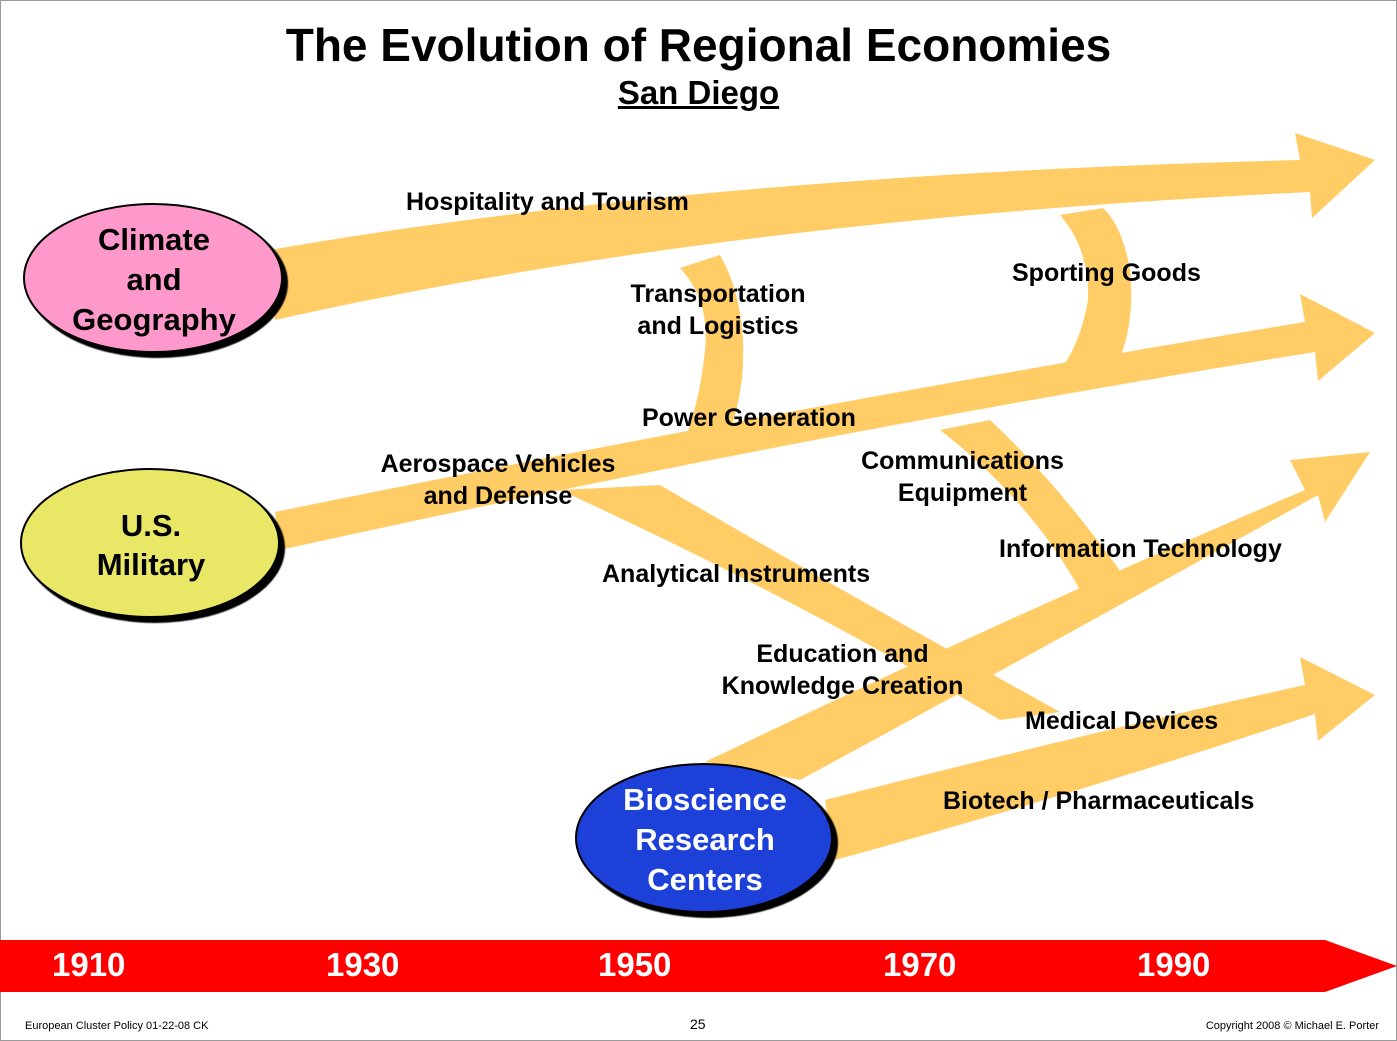 The height and width of the screenshot is (1041, 1397). What do you see at coordinates (498, 480) in the screenshot?
I see `label-aerospace: Aerospace Vehicles and Defense` at bounding box center [498, 480].